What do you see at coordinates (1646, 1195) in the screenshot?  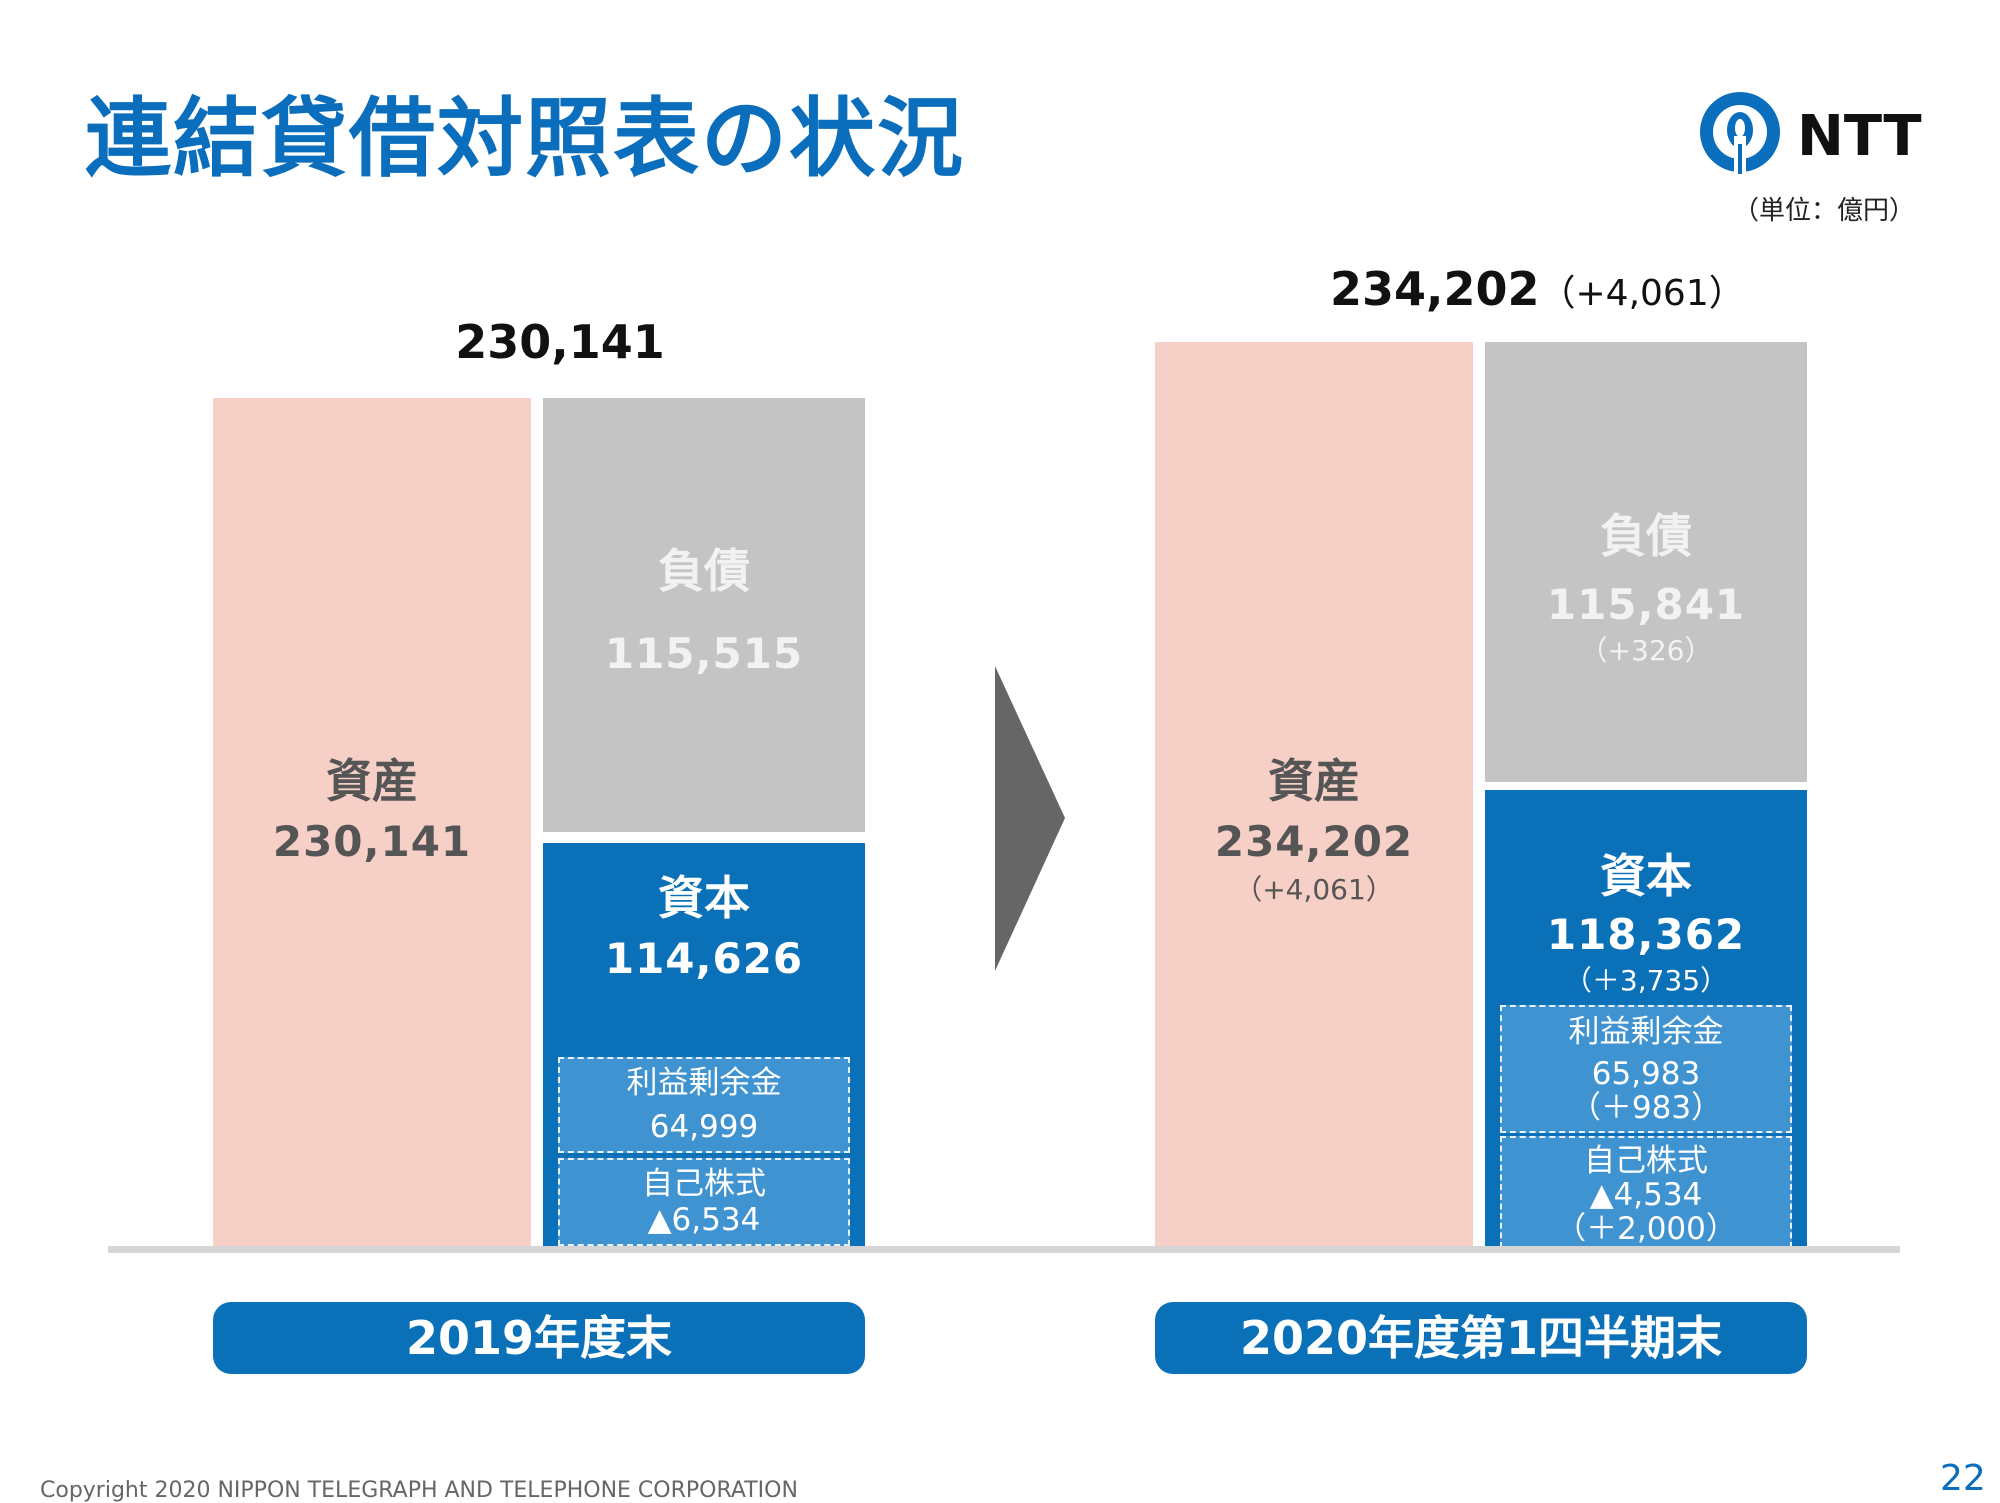 I see `right-treasury-stock-value: ▲4,534` at bounding box center [1646, 1195].